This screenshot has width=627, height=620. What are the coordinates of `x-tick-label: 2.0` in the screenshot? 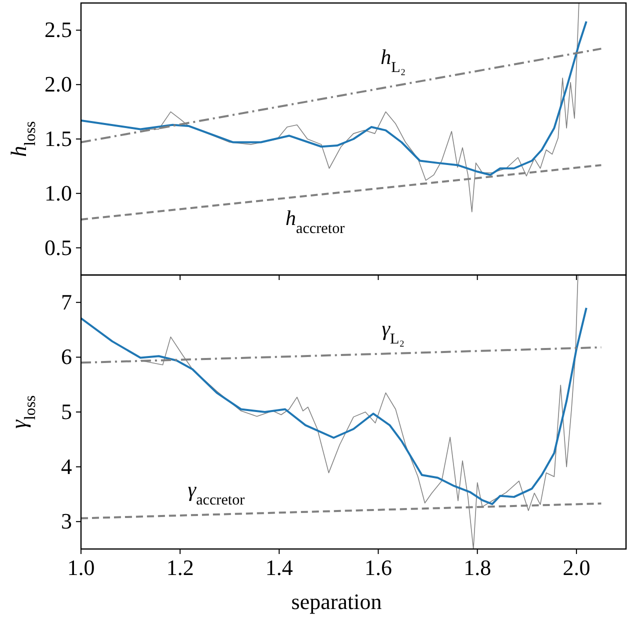 It's located at (576, 567).